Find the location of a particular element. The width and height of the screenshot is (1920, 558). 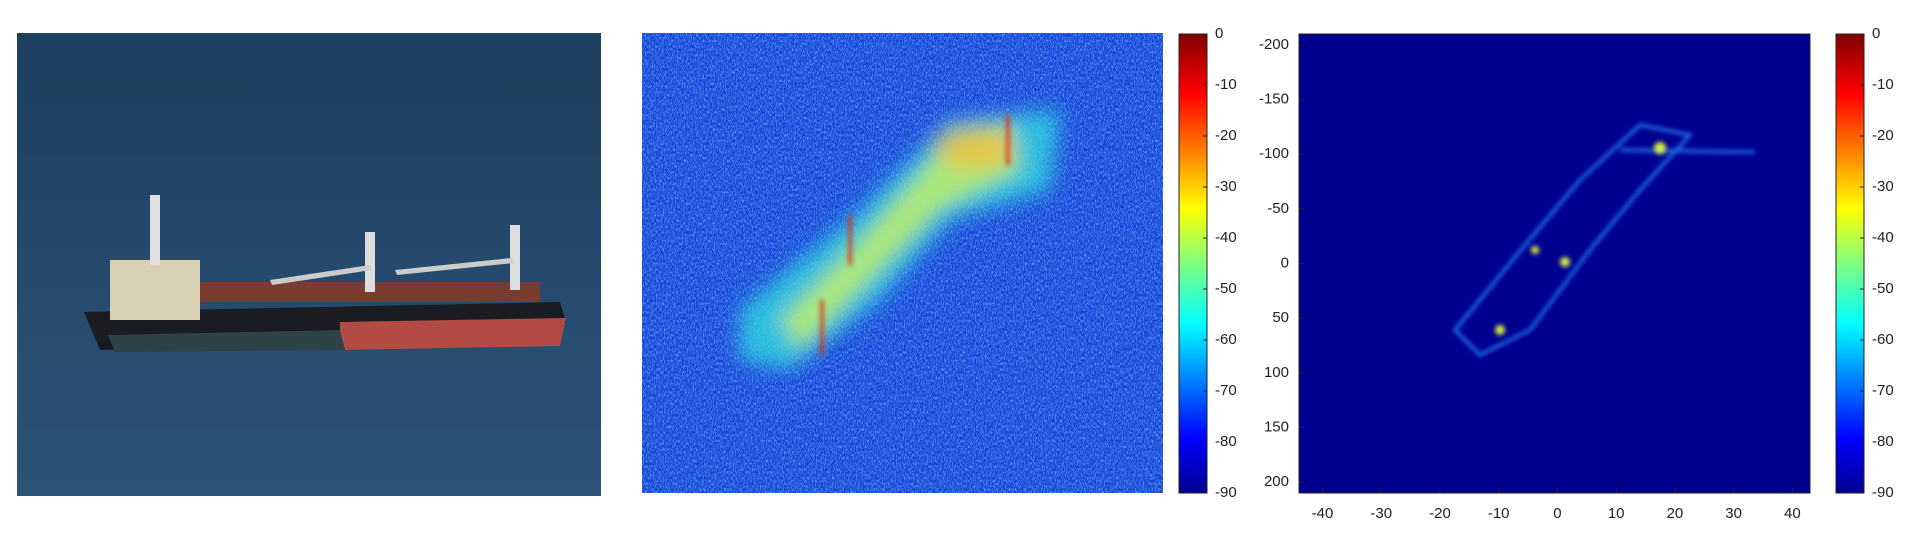

y-tick-label: 0 is located at coordinates (1285, 262).